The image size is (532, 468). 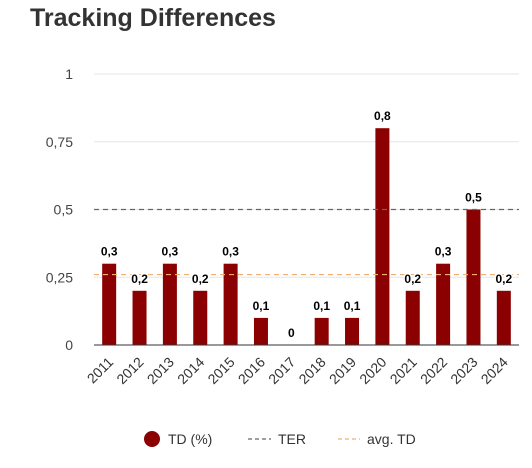 What do you see at coordinates (251, 370) in the screenshot?
I see `x-tick-label: 2016` at bounding box center [251, 370].